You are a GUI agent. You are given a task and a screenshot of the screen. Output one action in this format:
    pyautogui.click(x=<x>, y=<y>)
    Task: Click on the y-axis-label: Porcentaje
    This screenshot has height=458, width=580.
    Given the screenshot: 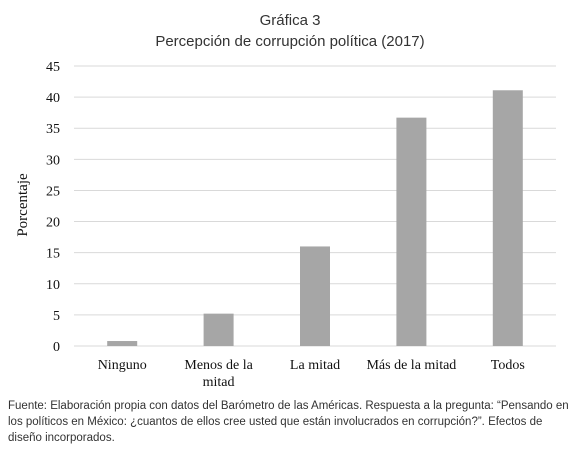 What is the action you would take?
    pyautogui.click(x=23, y=205)
    